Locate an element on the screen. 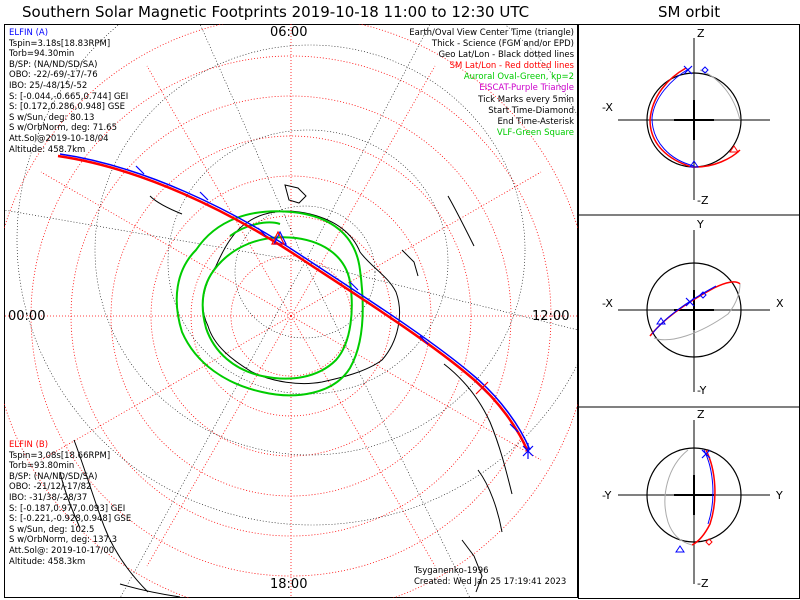 The height and width of the screenshot is (600, 800). orbit2-right-label: X is located at coordinates (780, 303).